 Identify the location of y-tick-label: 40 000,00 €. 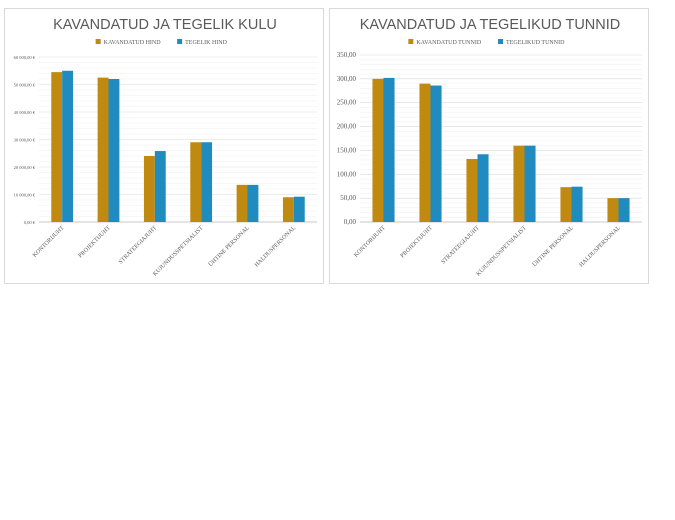
(25, 113).